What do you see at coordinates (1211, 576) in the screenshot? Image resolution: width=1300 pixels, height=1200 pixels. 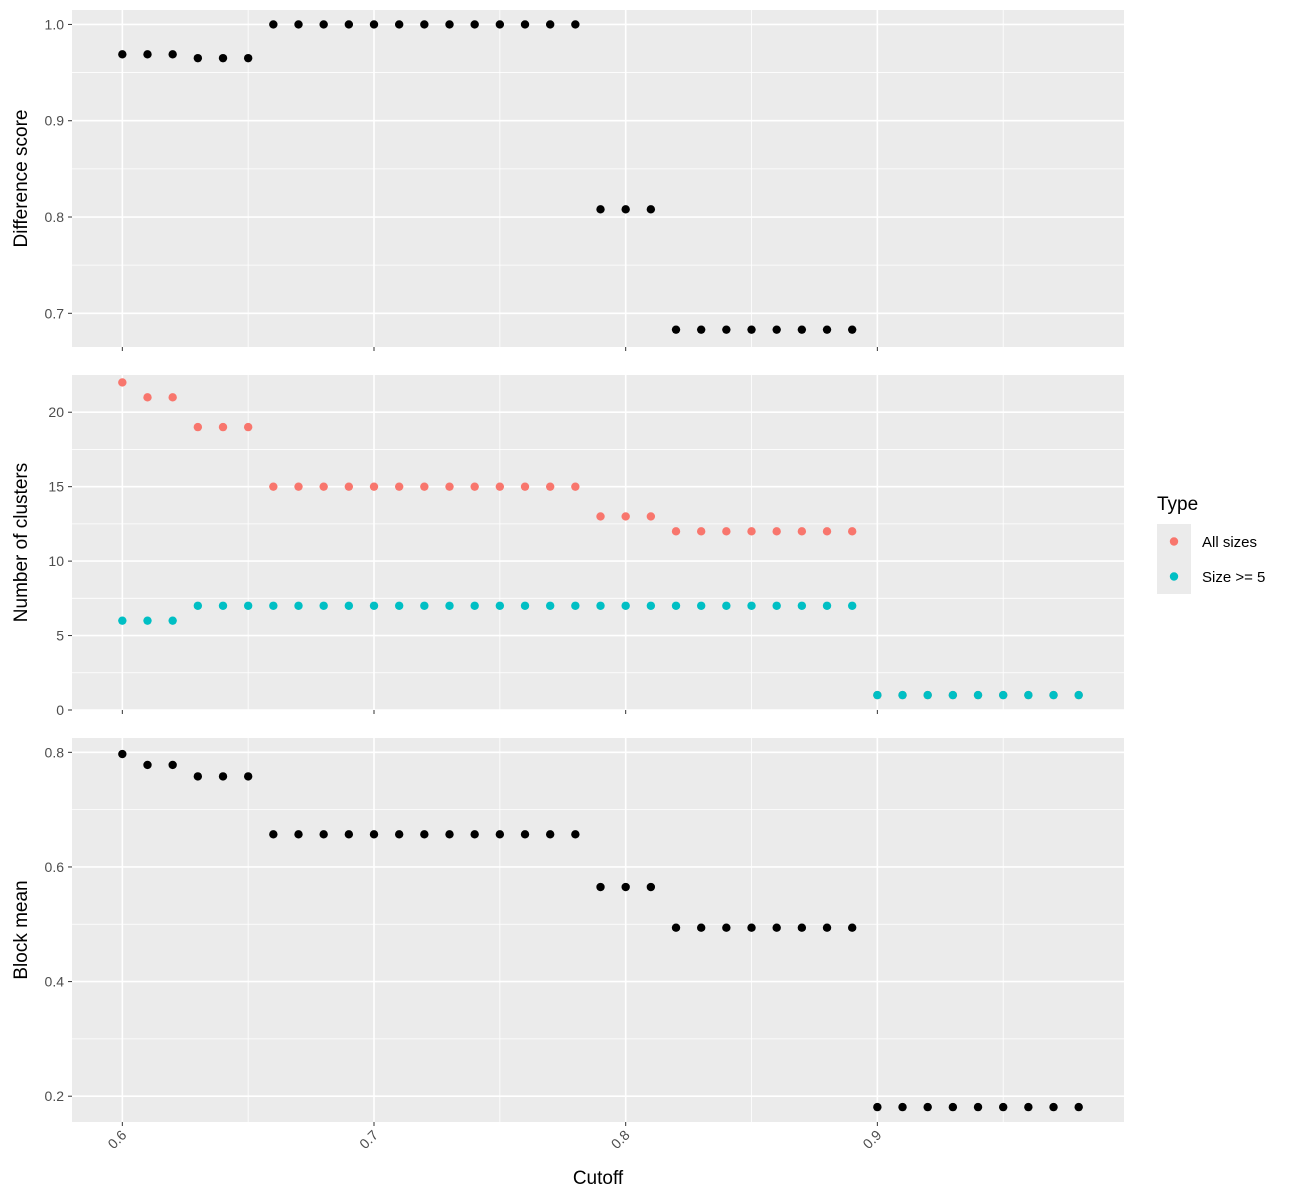 I see `legend-entry: Size >= 5` at bounding box center [1211, 576].